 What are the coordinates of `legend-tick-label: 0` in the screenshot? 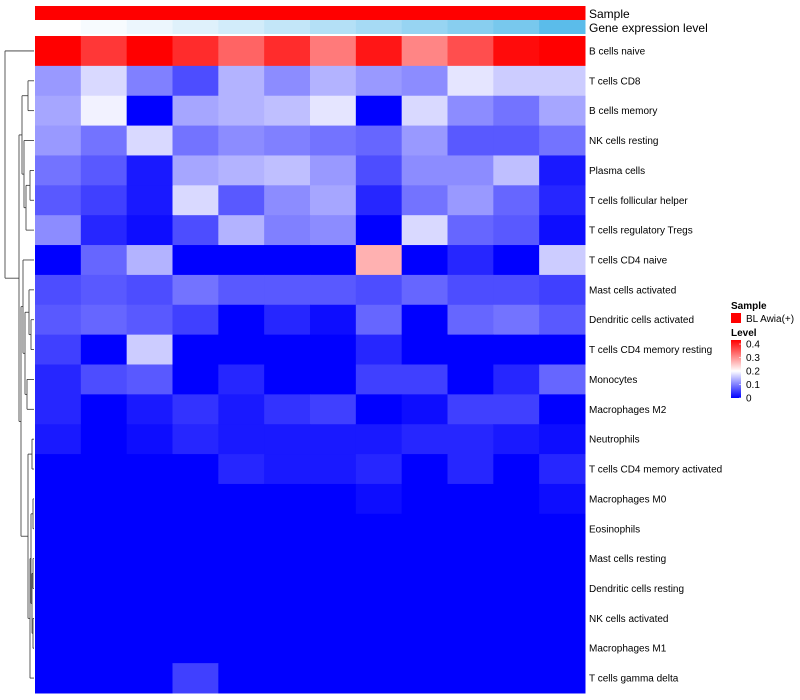 It's located at (749, 399).